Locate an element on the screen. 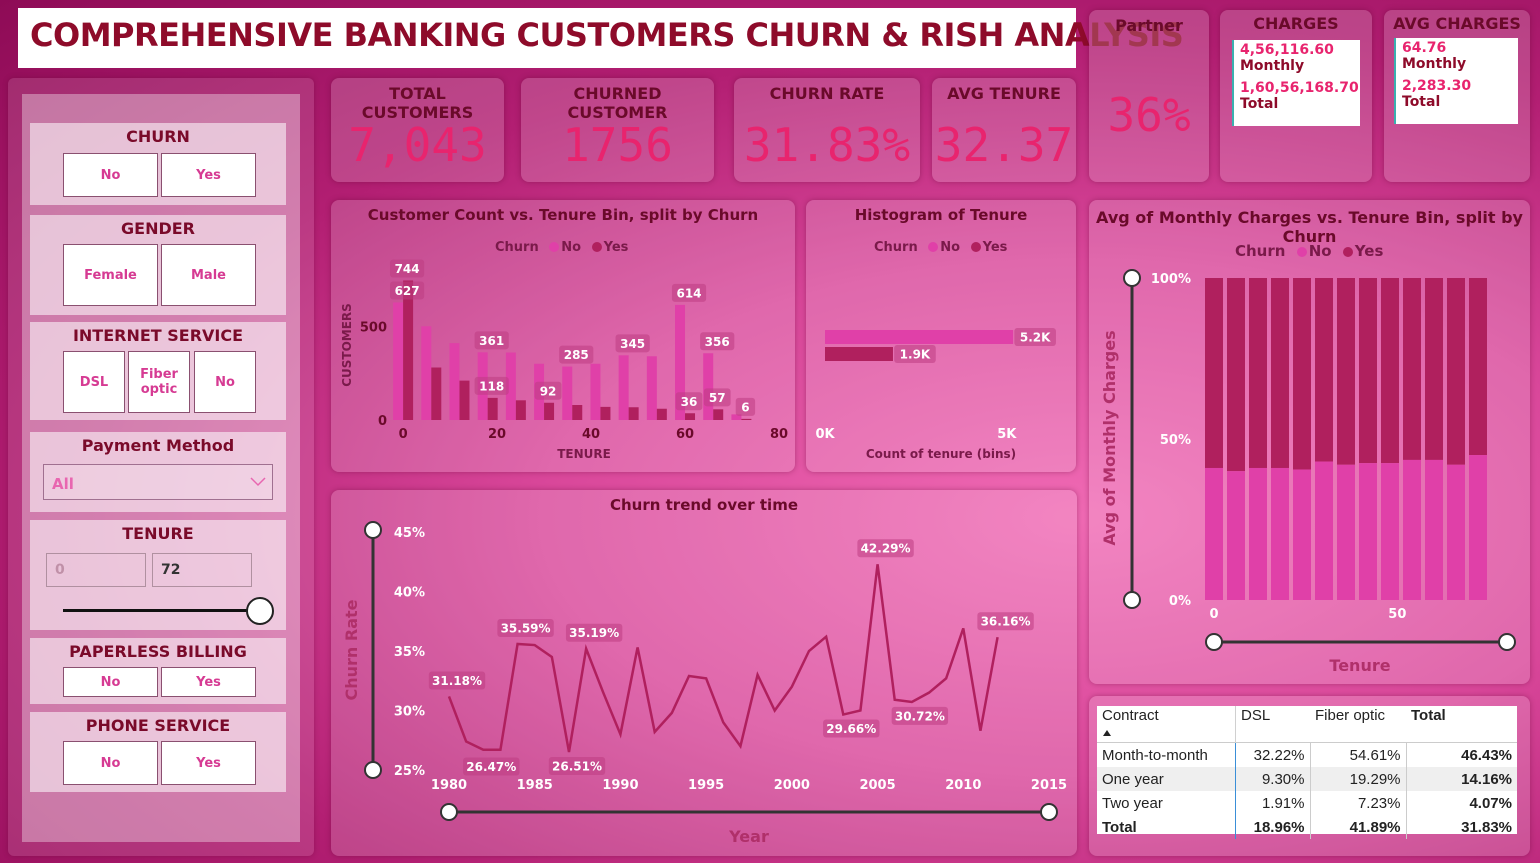 The image size is (1540, 863). tenure-slider-handle is located at coordinates (260, 611).